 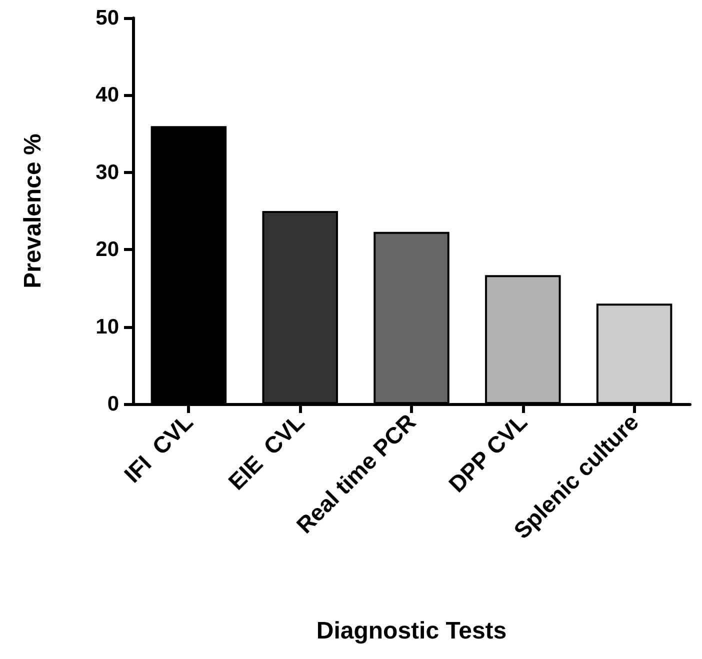 What do you see at coordinates (107, 95) in the screenshot?
I see `y-tick-label: 40` at bounding box center [107, 95].